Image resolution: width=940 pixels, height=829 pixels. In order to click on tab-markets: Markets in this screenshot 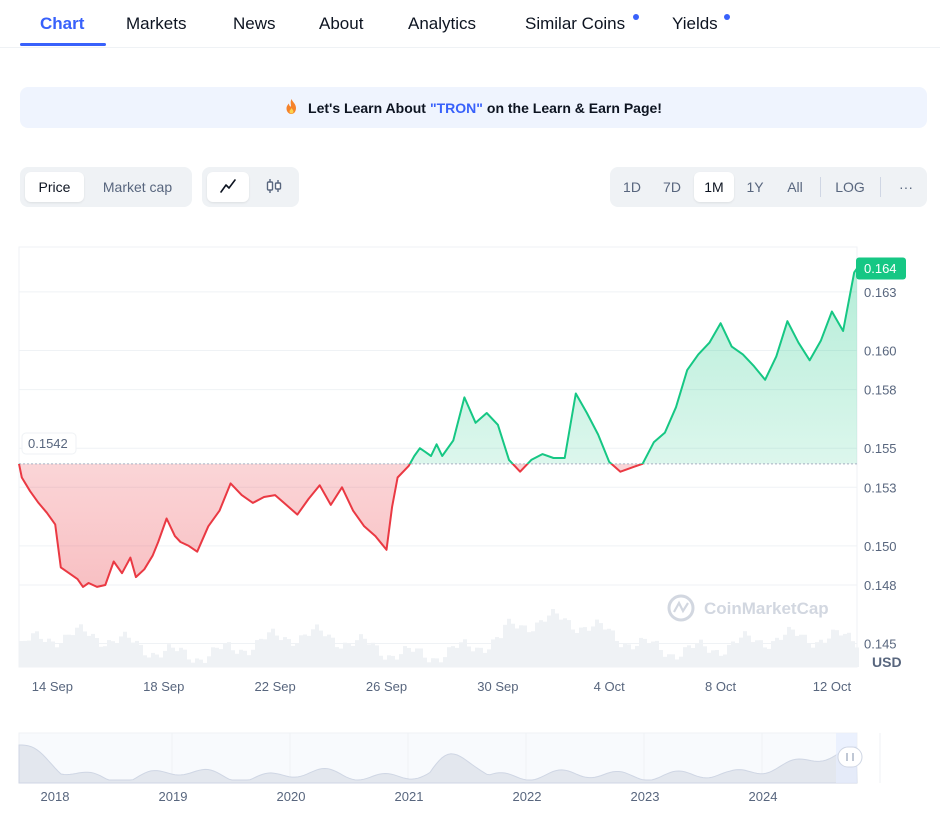, I will do `click(156, 23)`.